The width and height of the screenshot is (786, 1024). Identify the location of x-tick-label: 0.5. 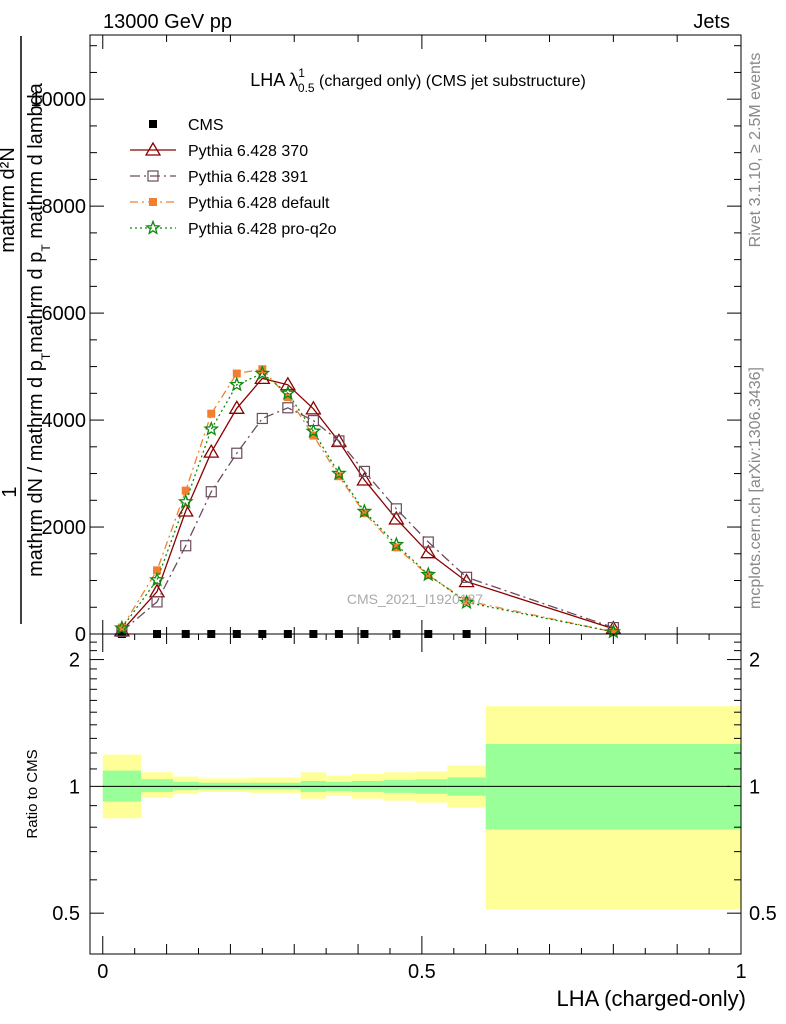
(422, 972).